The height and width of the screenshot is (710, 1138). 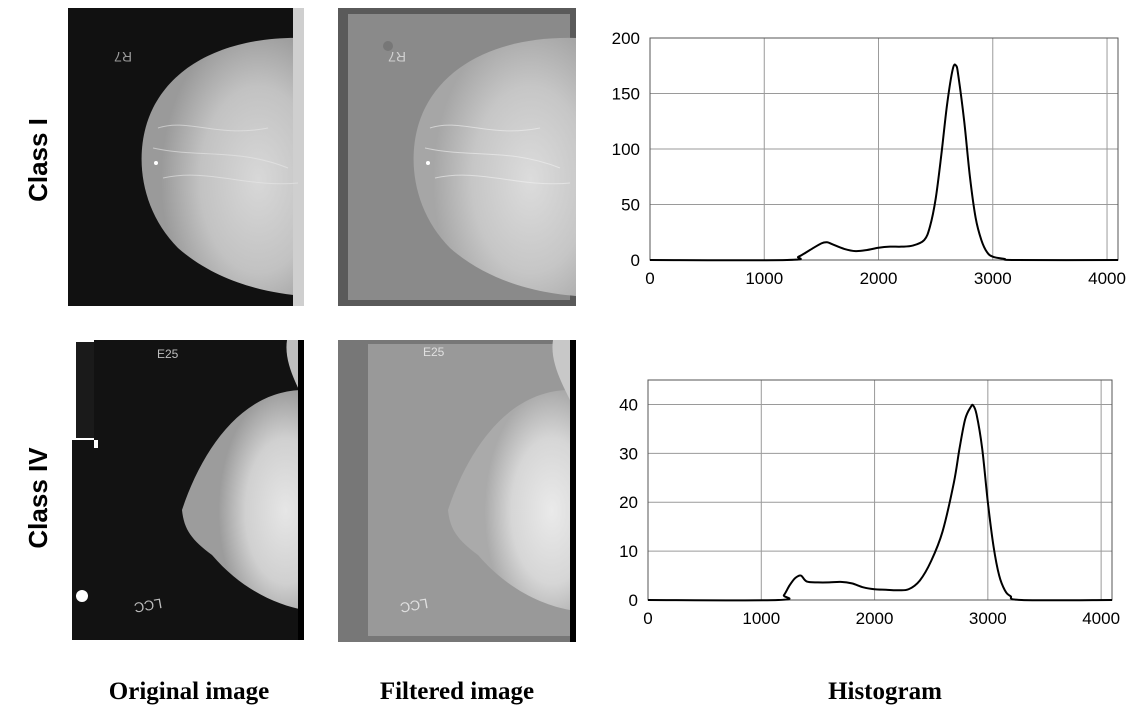 I want to click on y-tick-label: 200, so click(x=626, y=38).